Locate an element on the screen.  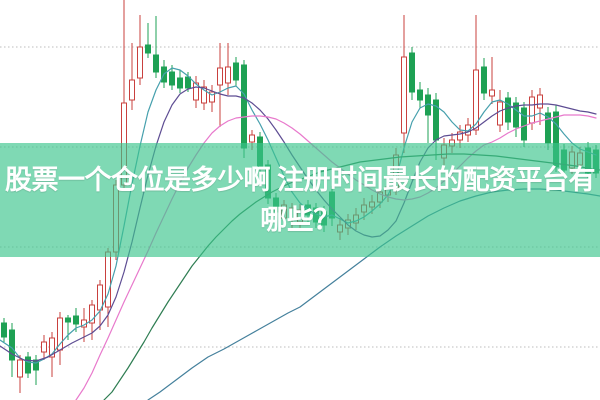
headline-line-2: 哪些？ is located at coordinates (300, 220).